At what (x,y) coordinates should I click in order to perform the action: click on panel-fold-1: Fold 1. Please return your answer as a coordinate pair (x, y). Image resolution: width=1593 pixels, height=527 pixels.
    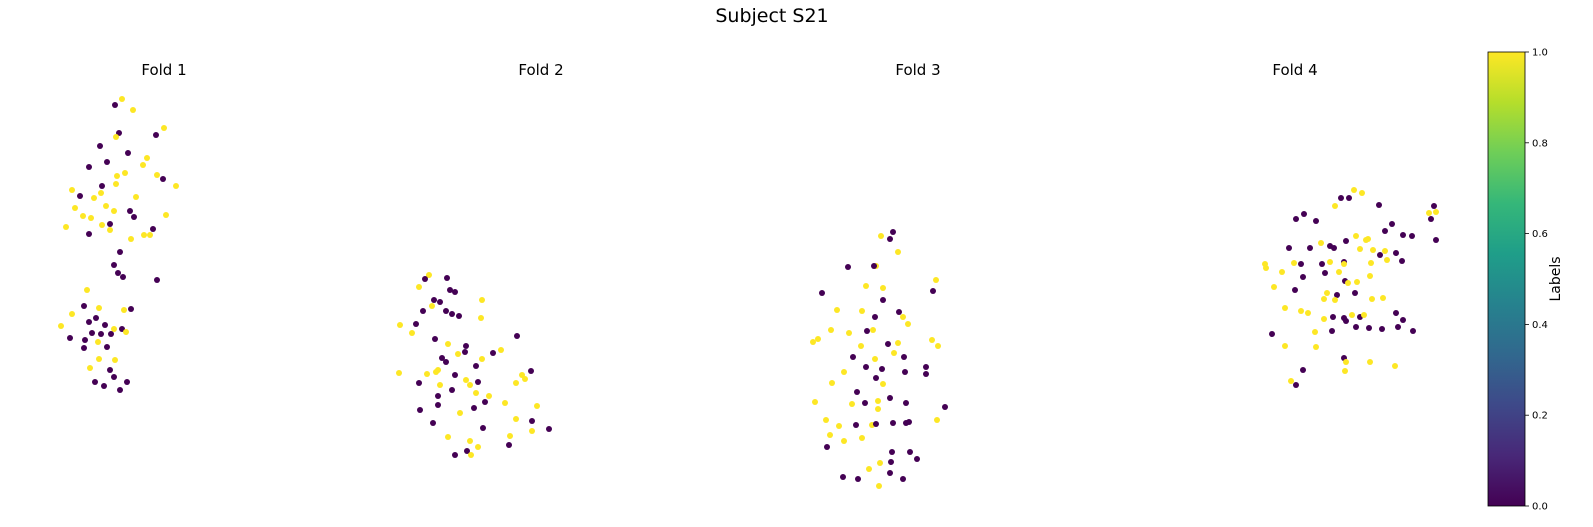
    Looking at the image, I should click on (122, 227).